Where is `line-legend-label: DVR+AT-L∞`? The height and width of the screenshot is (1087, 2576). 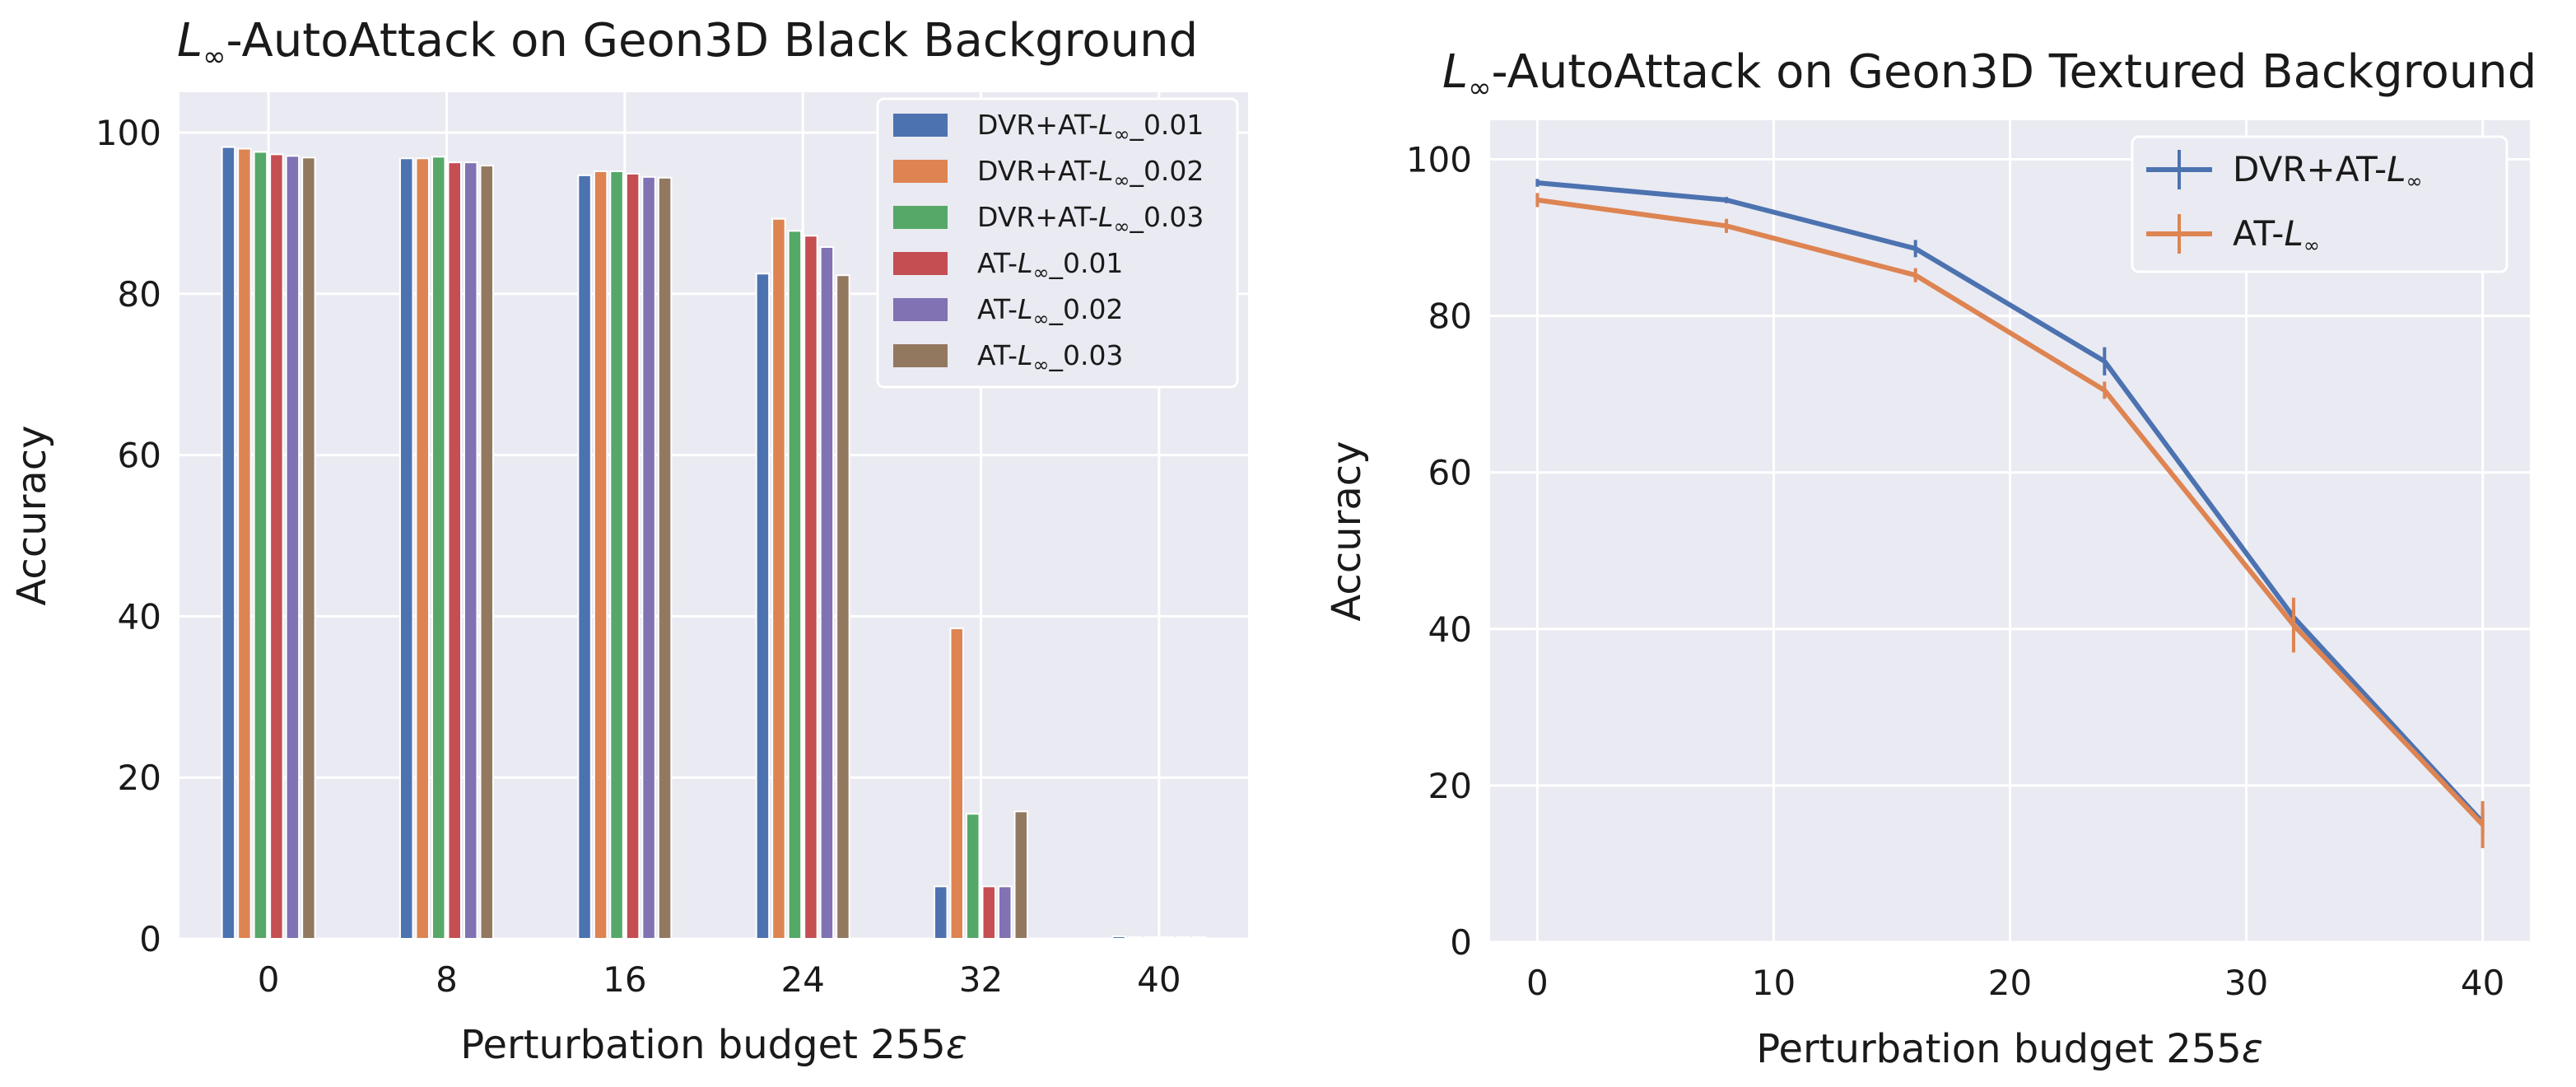
line-legend-label: DVR+AT-L∞ is located at coordinates (2328, 171).